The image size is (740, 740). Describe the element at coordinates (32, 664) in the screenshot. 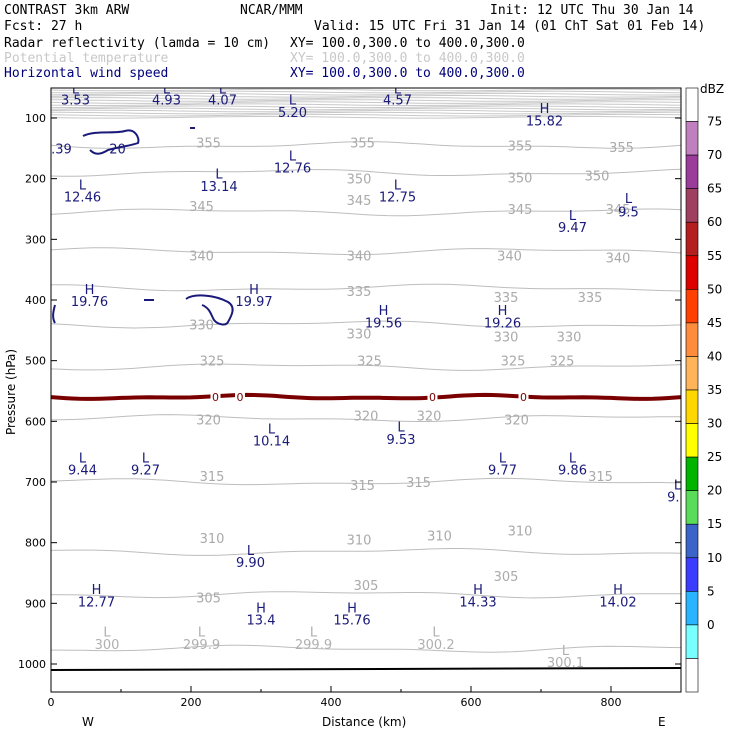

I see `y-tick-label: 1000` at that location.